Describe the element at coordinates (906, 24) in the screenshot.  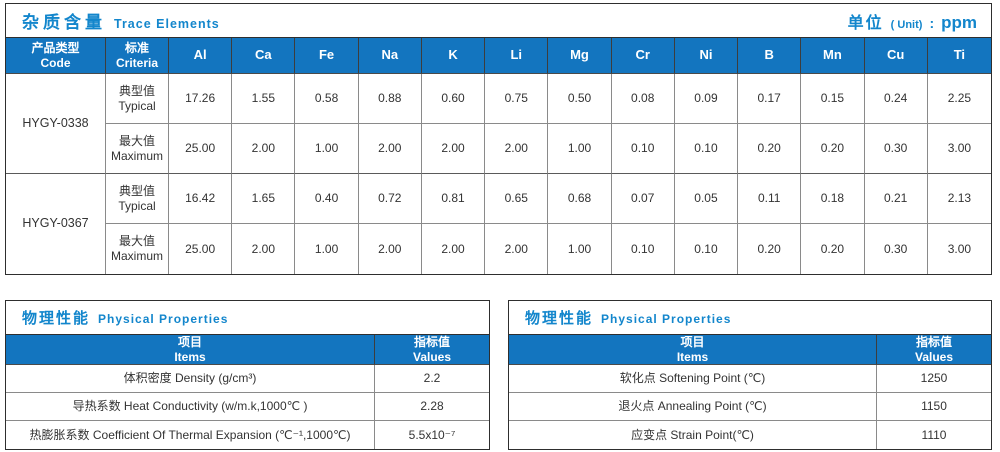
I see `unit-paren: ( Unit)` at that location.